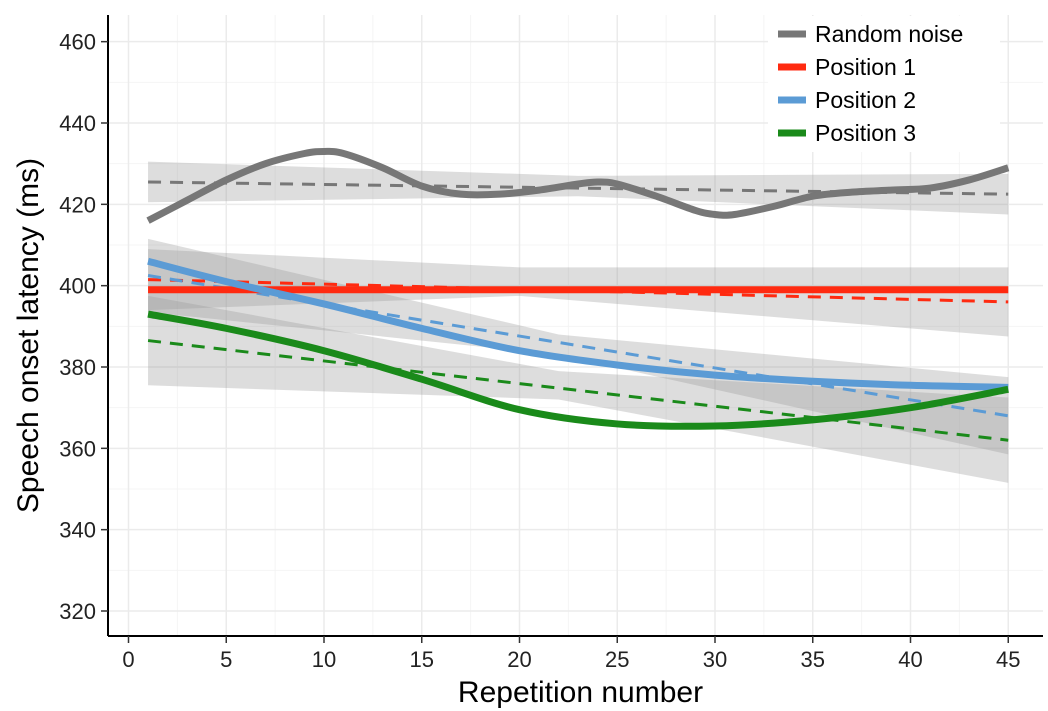  I want to click on y-tick-label: 340, so click(77, 530).